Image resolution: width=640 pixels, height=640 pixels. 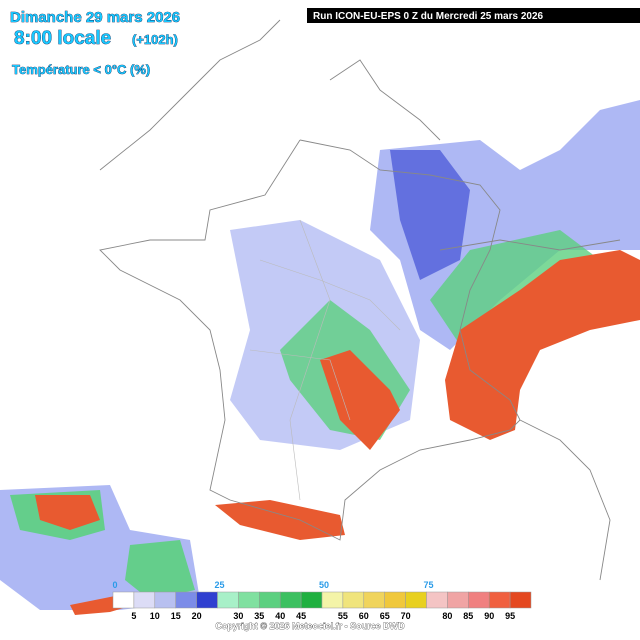 What do you see at coordinates (176, 616) in the screenshot?
I see `minor-tick-label: 15` at bounding box center [176, 616].